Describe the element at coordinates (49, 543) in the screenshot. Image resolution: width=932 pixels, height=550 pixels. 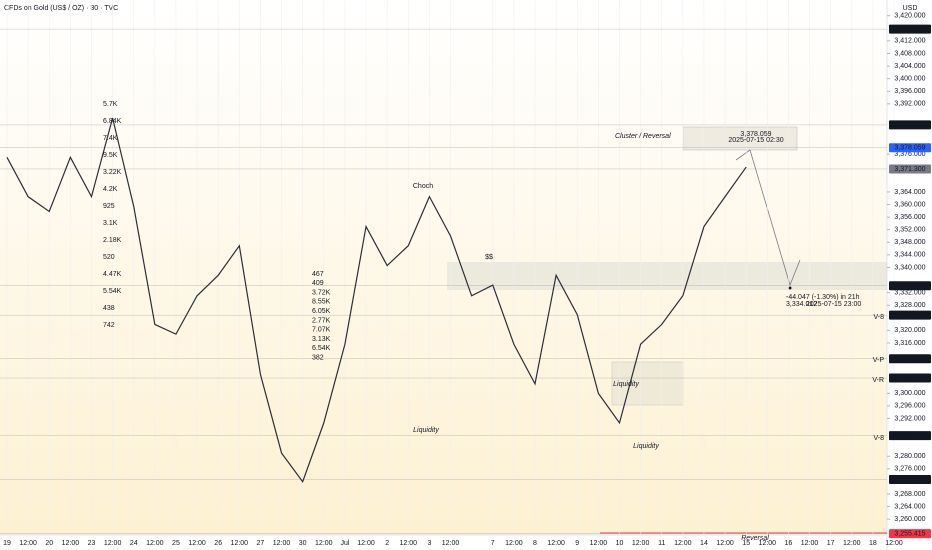
I see `x-tick-label: 20` at that location.